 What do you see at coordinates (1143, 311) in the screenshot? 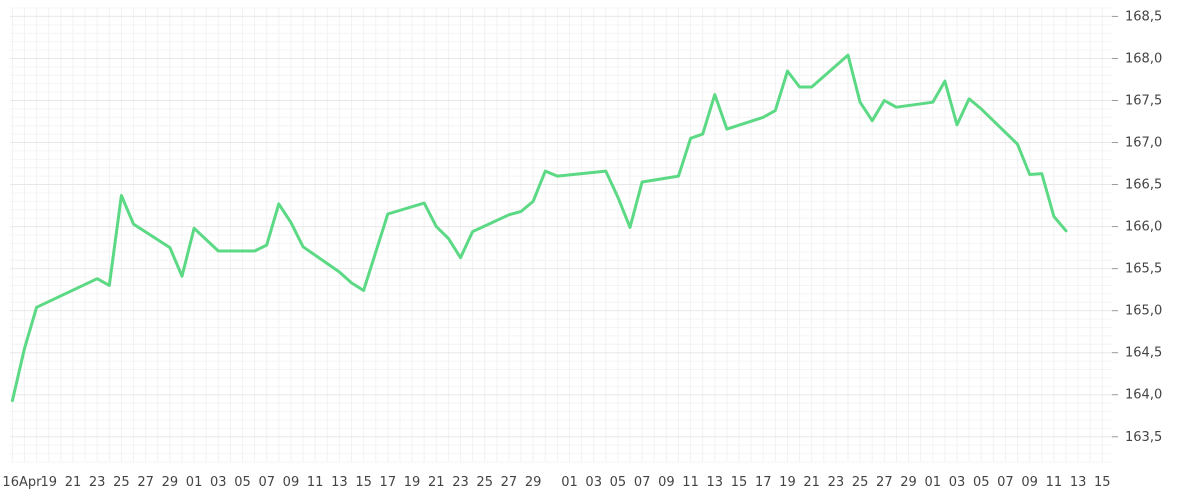
I see `y-tick-label: 165,0` at bounding box center [1143, 311].